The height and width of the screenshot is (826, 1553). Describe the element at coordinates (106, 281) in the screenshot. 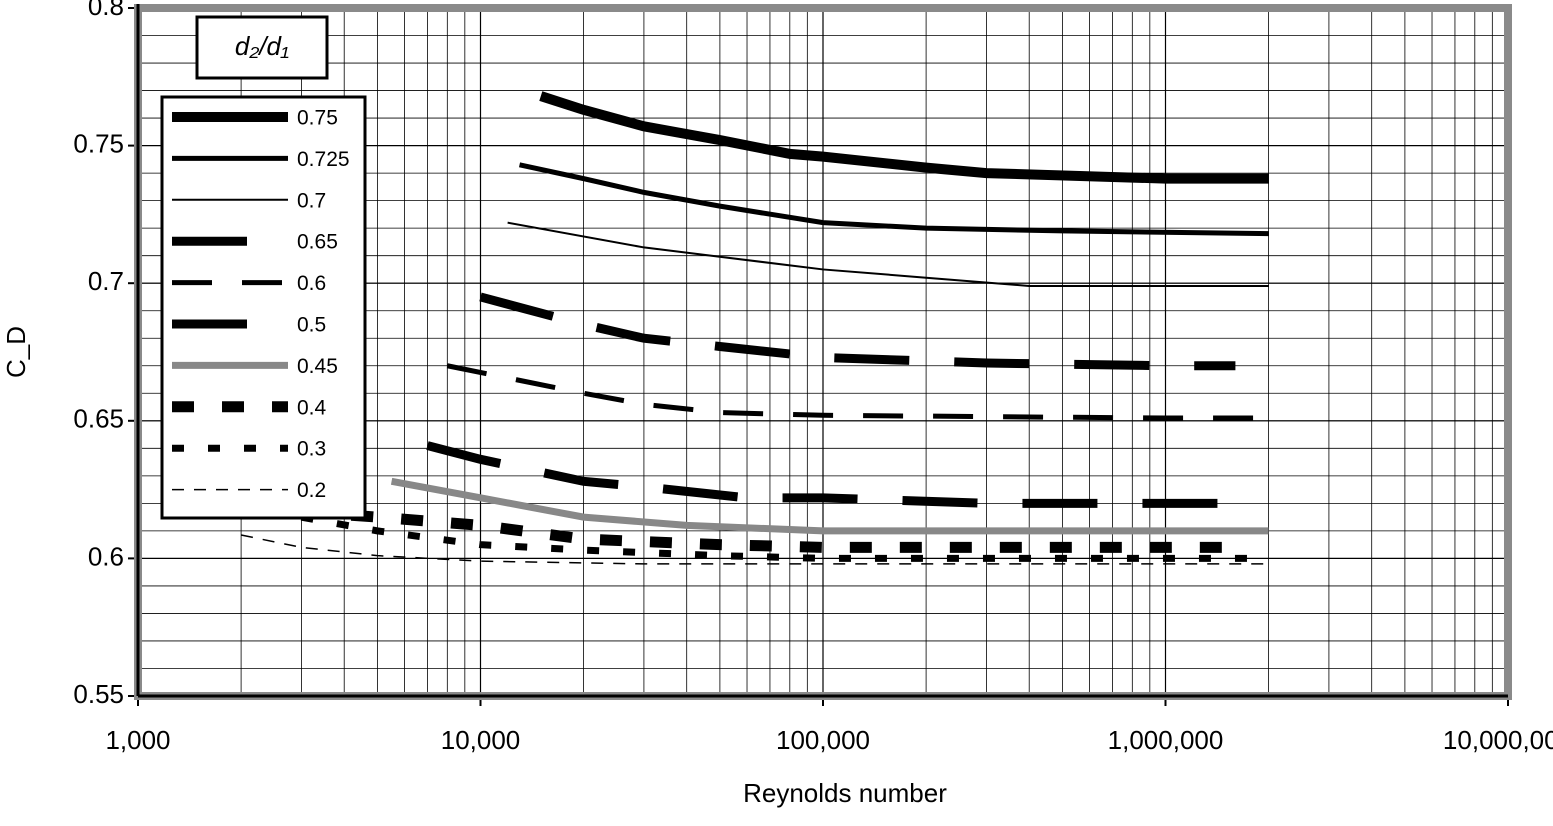

I see `y-tick-label: 0.7` at that location.